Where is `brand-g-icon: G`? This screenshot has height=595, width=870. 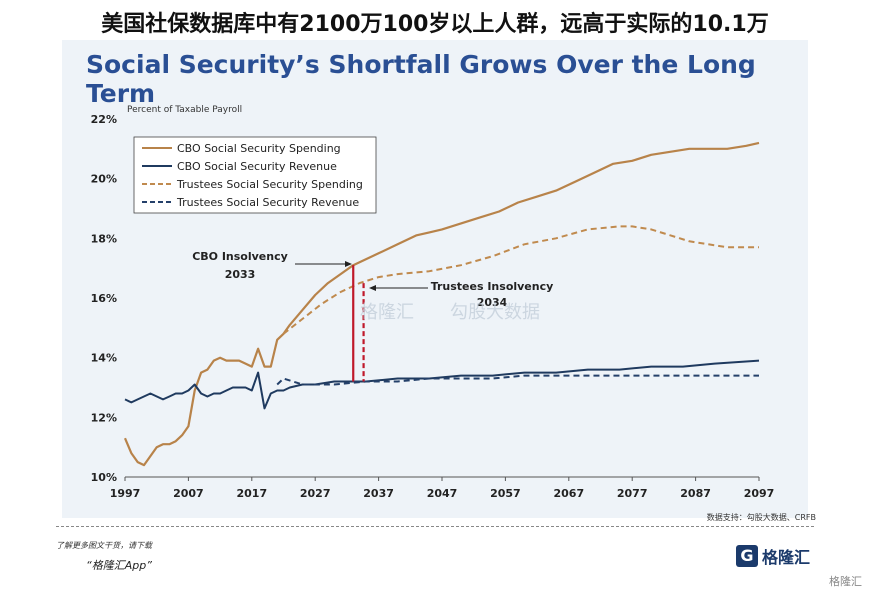
brand-g-icon: G is located at coordinates (747, 556).